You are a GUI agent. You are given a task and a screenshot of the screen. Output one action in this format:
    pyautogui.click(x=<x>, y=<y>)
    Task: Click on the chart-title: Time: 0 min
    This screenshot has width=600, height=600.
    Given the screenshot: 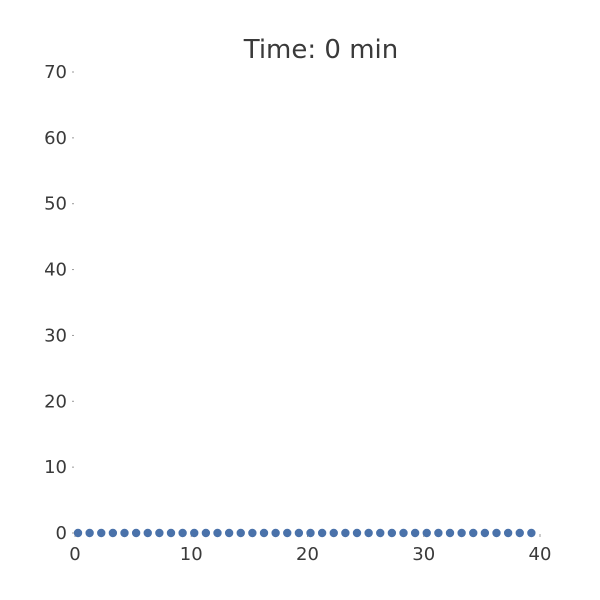 What is the action you would take?
    pyautogui.click(x=321, y=50)
    